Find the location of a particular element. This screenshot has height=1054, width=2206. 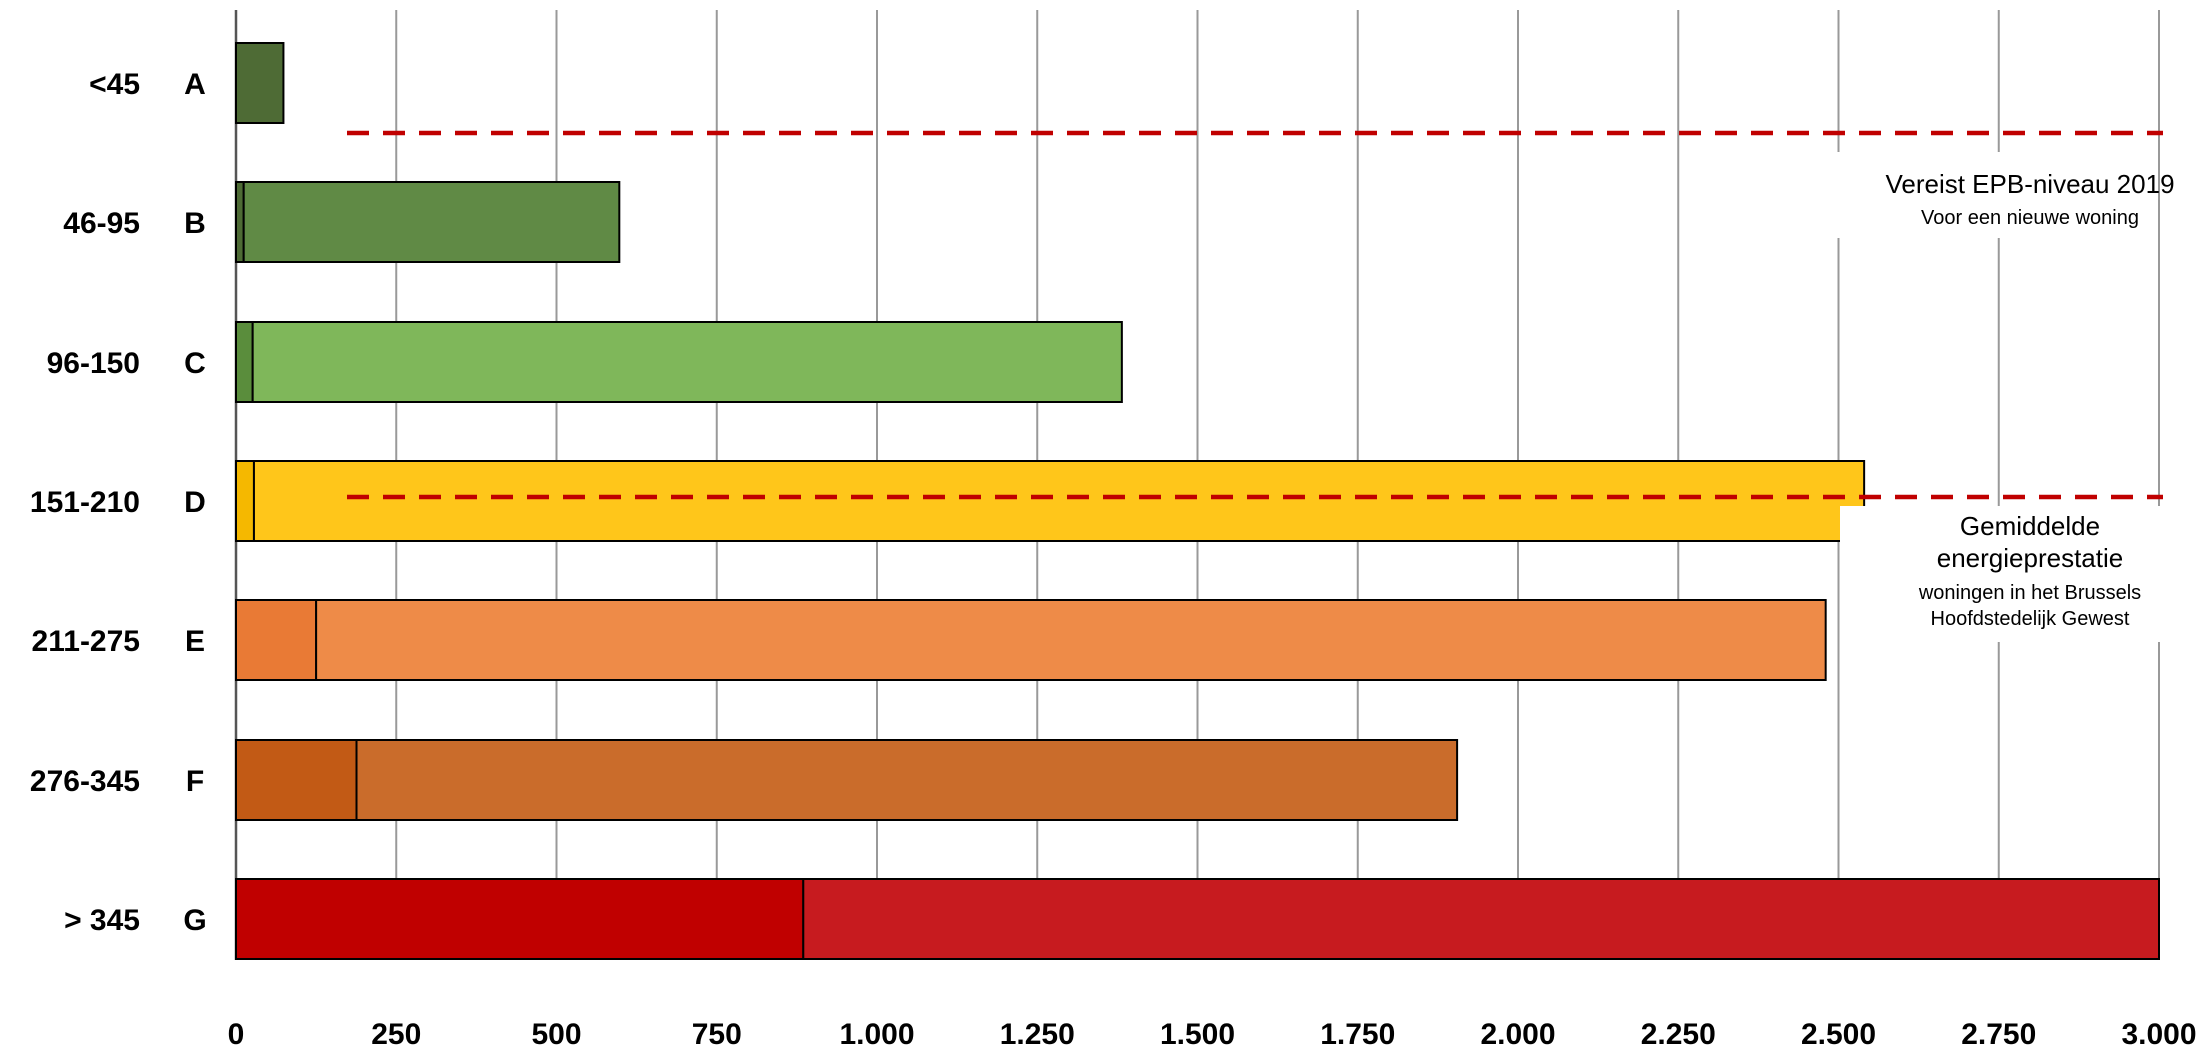

row-range-label-C: 96-150 is located at coordinates (93, 363).